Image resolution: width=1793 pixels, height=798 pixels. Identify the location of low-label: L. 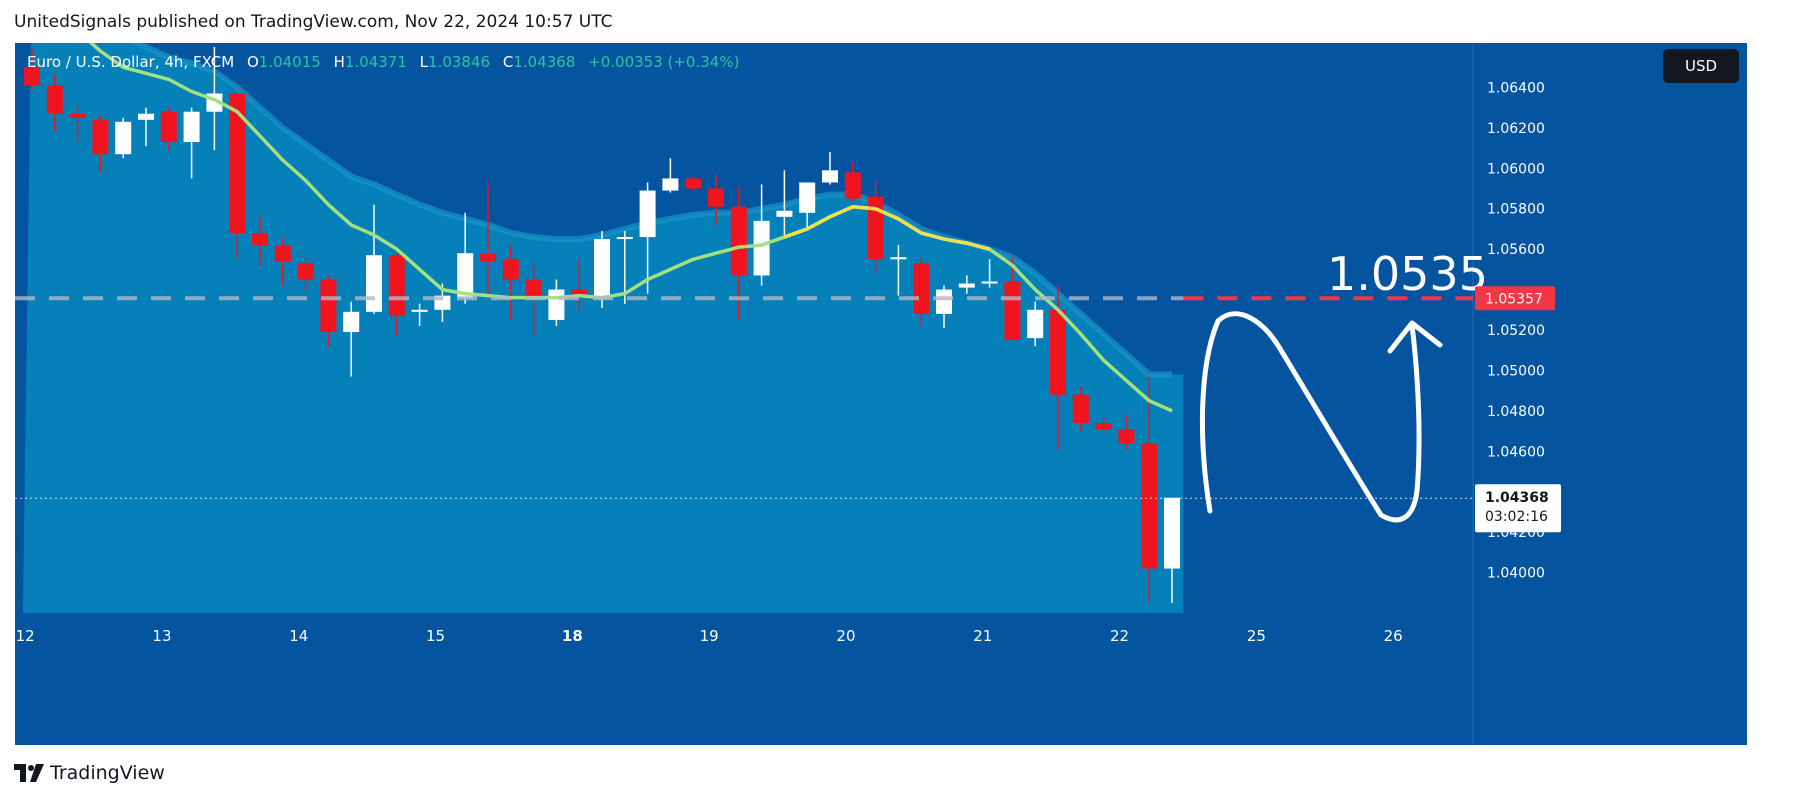
(424, 62).